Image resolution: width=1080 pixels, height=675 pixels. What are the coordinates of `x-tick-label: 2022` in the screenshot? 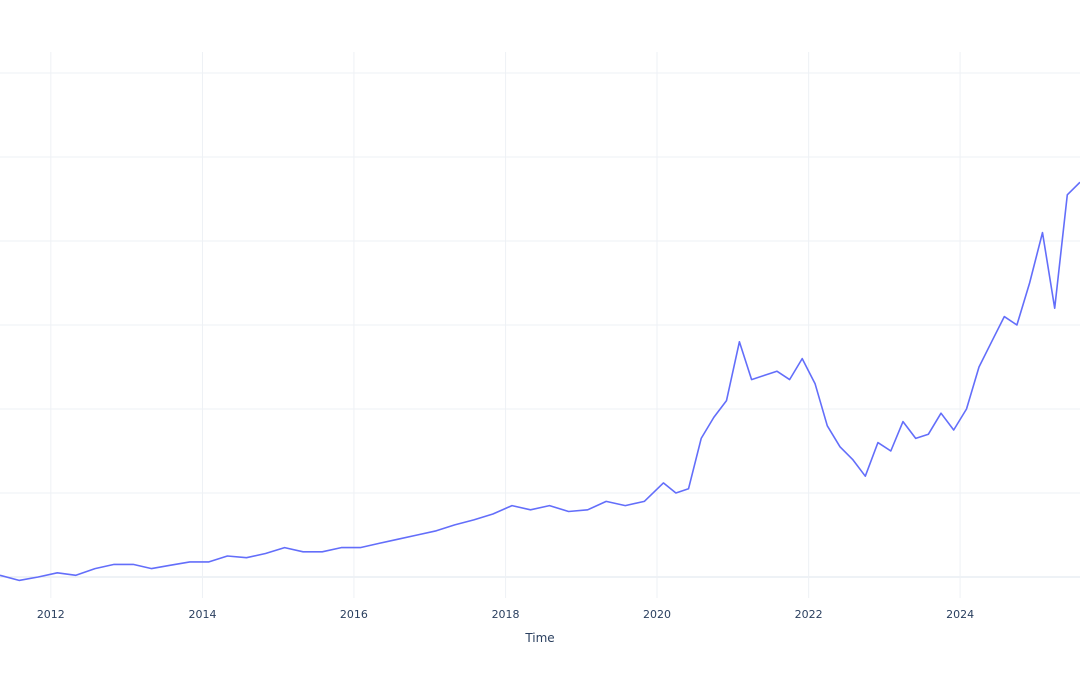 It's located at (809, 614).